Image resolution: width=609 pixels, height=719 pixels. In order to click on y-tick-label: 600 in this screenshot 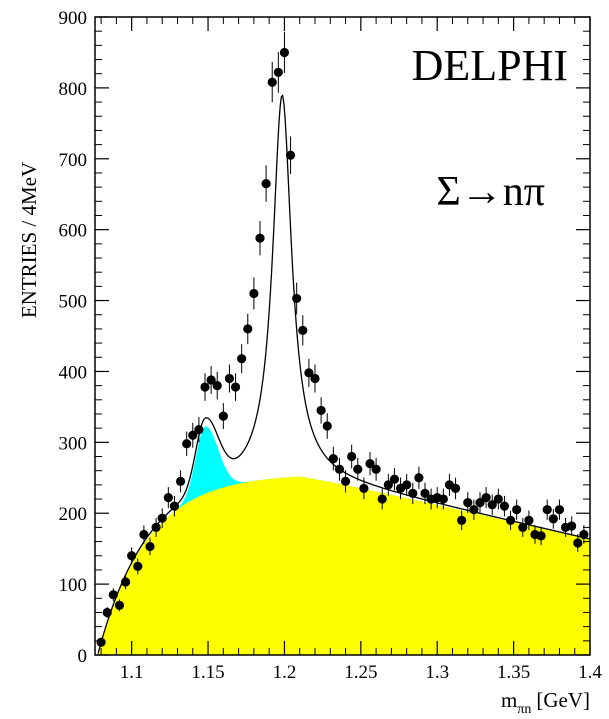, I will do `click(73, 231)`.